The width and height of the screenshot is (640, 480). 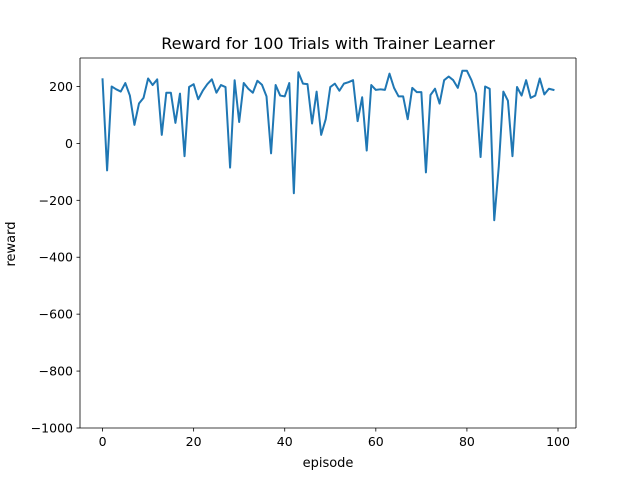 What do you see at coordinates (52, 428) in the screenshot?
I see `y-tick-label: −1000` at bounding box center [52, 428].